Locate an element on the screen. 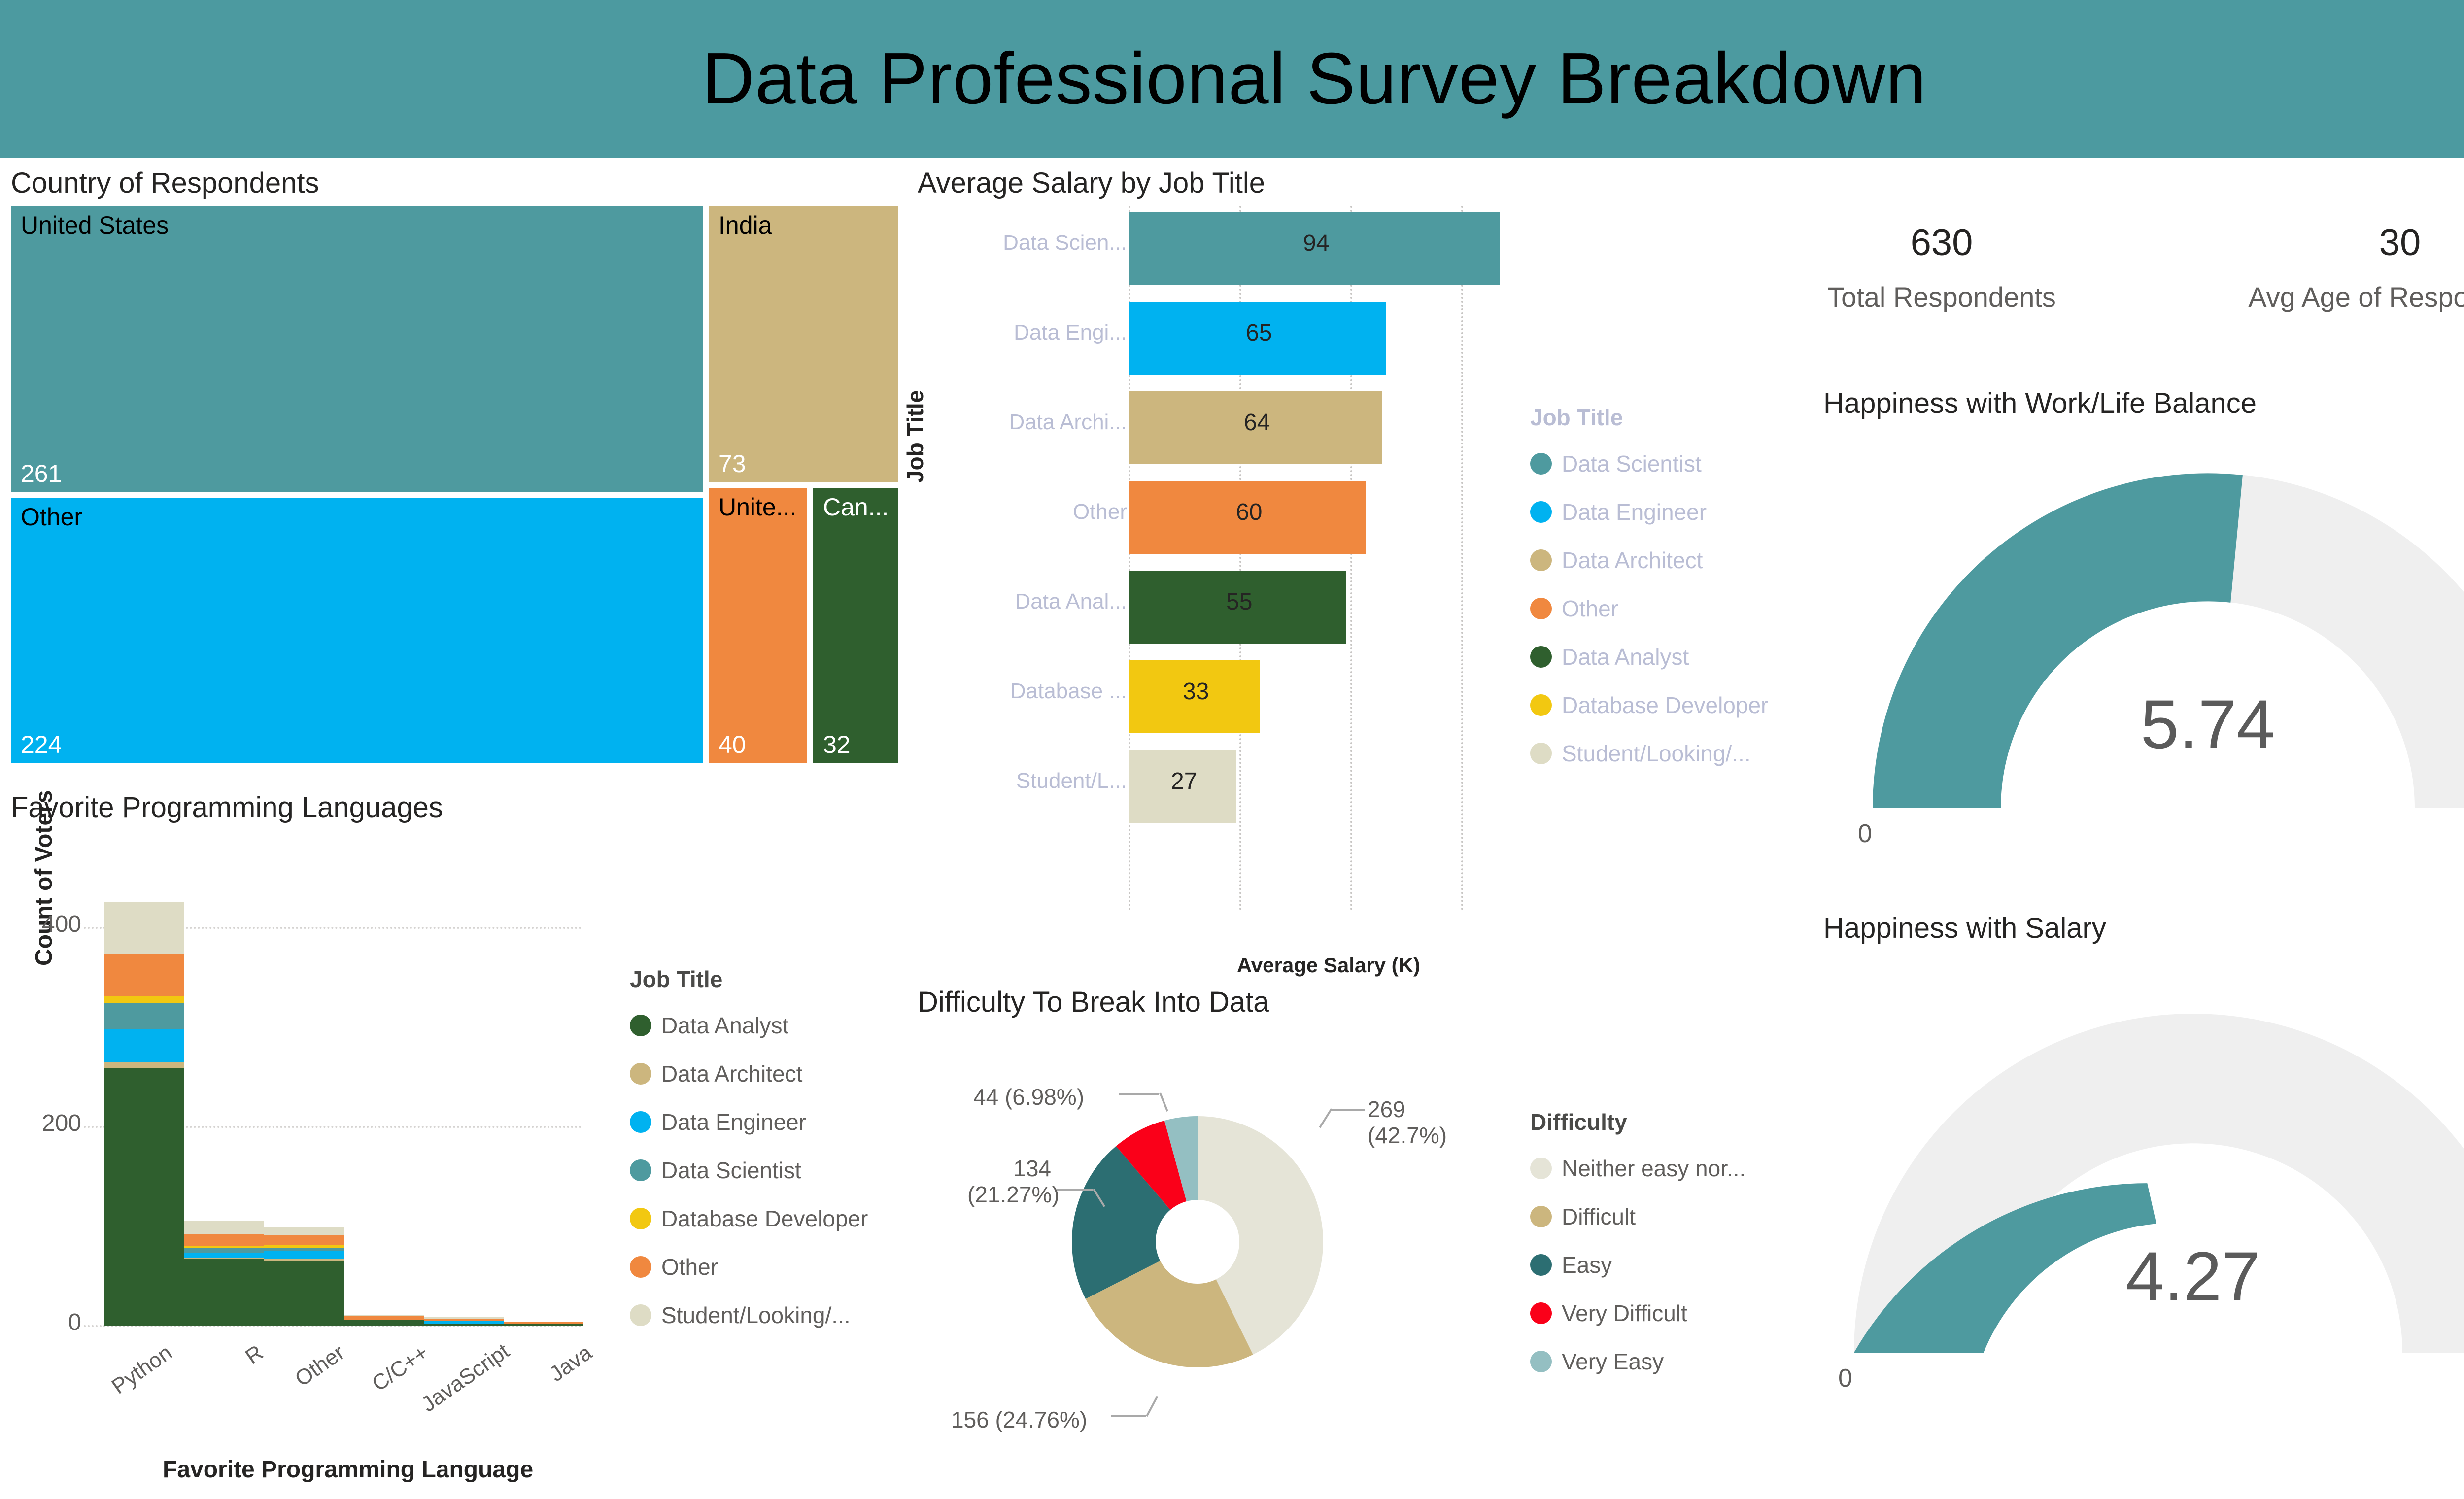 The width and height of the screenshot is (2464, 1499). donut-label-156: 156 (24.76%) is located at coordinates (1019, 1420).